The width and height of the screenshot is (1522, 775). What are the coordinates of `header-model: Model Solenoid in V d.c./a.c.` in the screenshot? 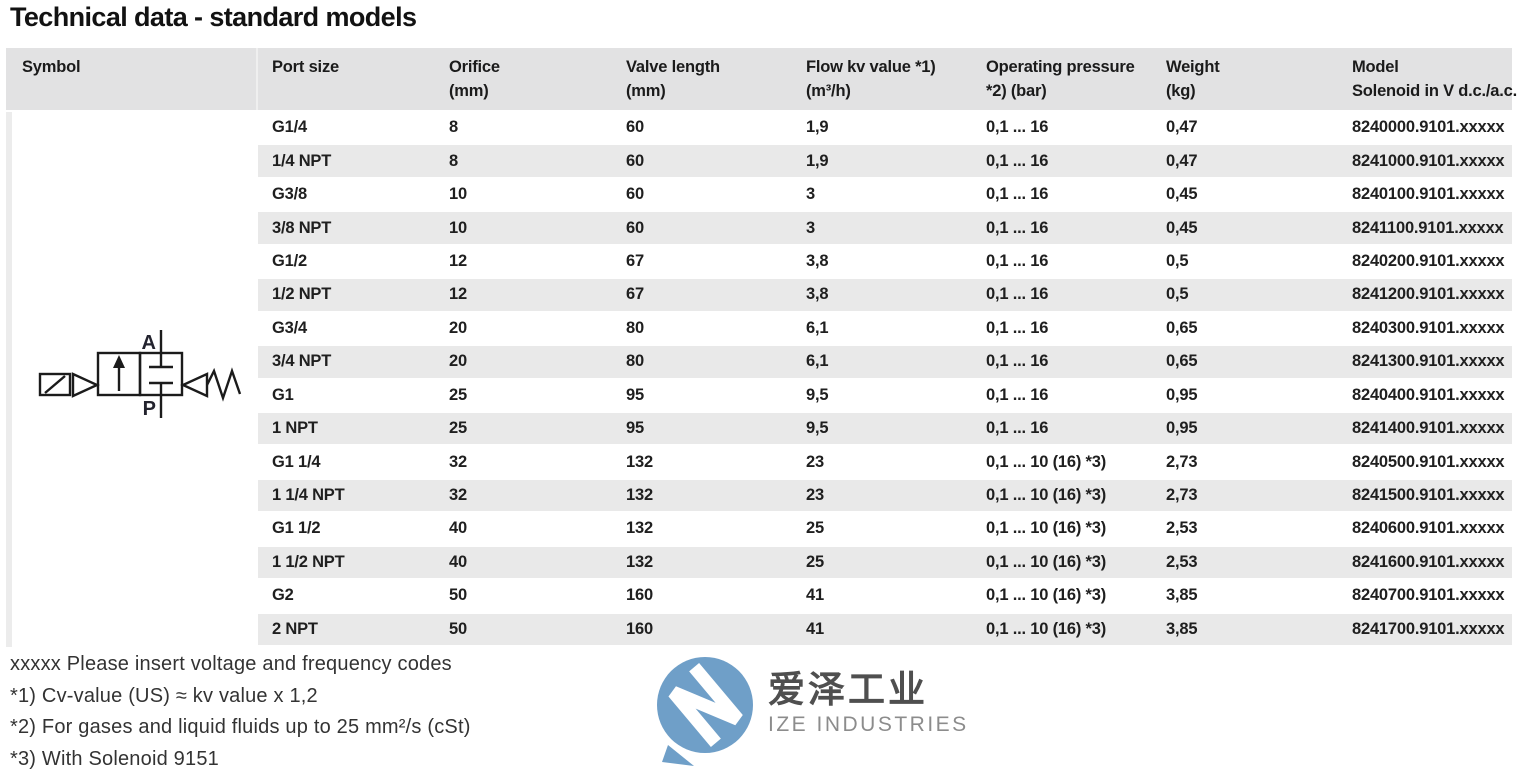 It's located at (1427, 79).